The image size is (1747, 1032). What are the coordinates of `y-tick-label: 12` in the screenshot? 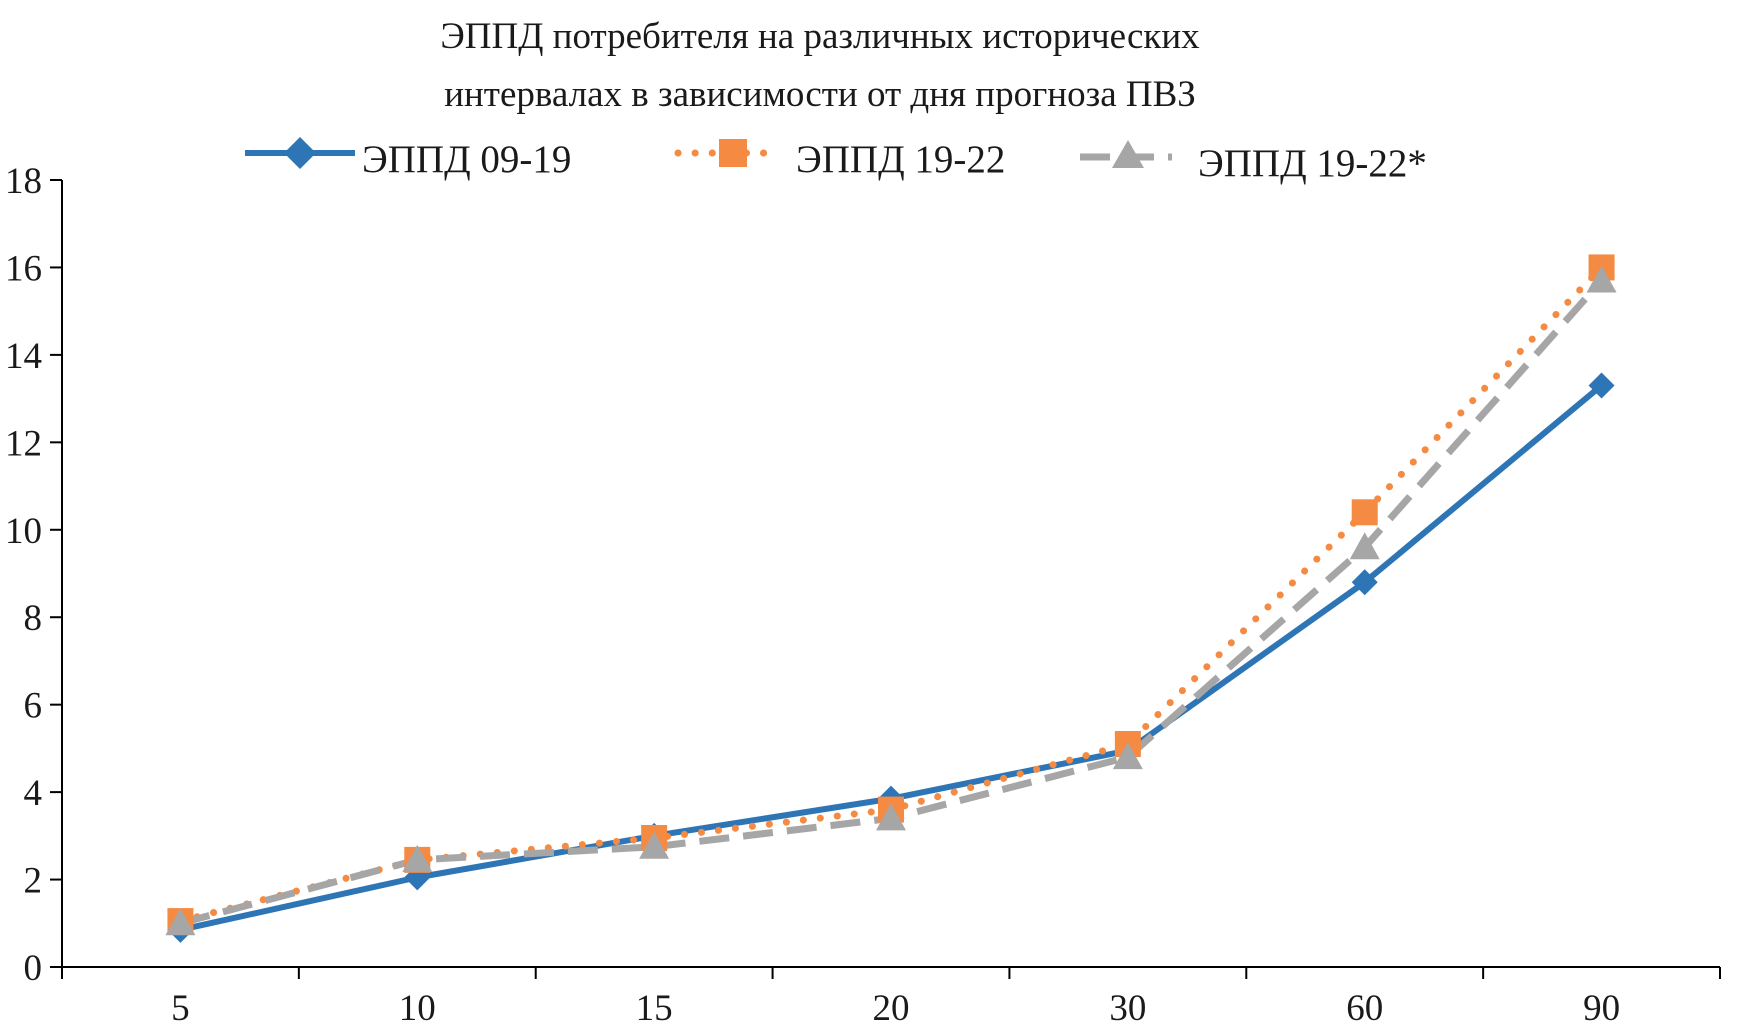 It's located at (23, 443).